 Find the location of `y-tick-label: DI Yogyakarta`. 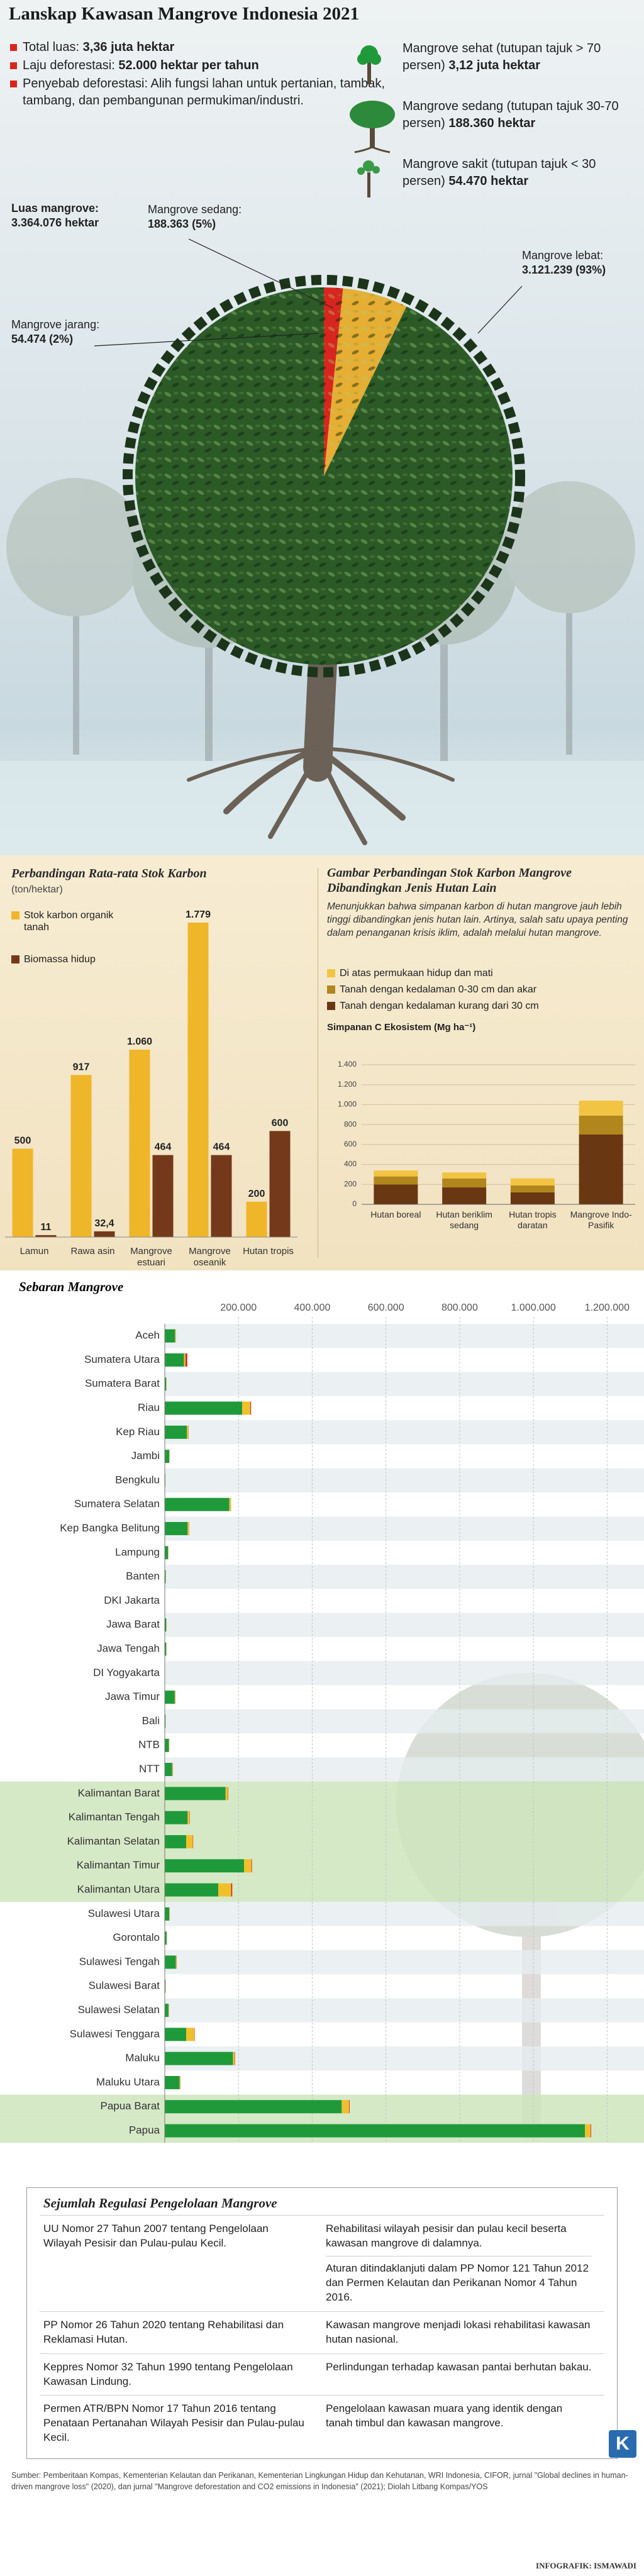

y-tick-label: DI Yogyakarta is located at coordinates (126, 1673).